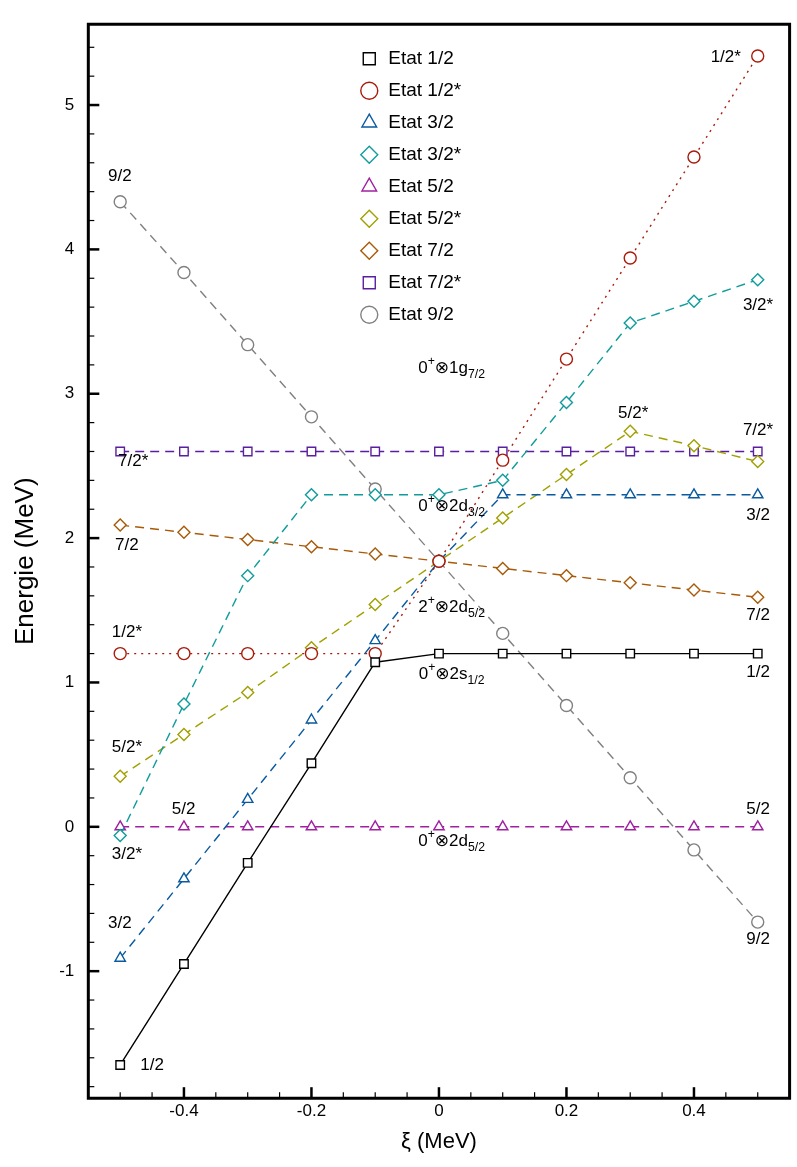 Image resolution: width=797 pixels, height=1167 pixels. I want to click on y-tick-label: 0, so click(69, 826).